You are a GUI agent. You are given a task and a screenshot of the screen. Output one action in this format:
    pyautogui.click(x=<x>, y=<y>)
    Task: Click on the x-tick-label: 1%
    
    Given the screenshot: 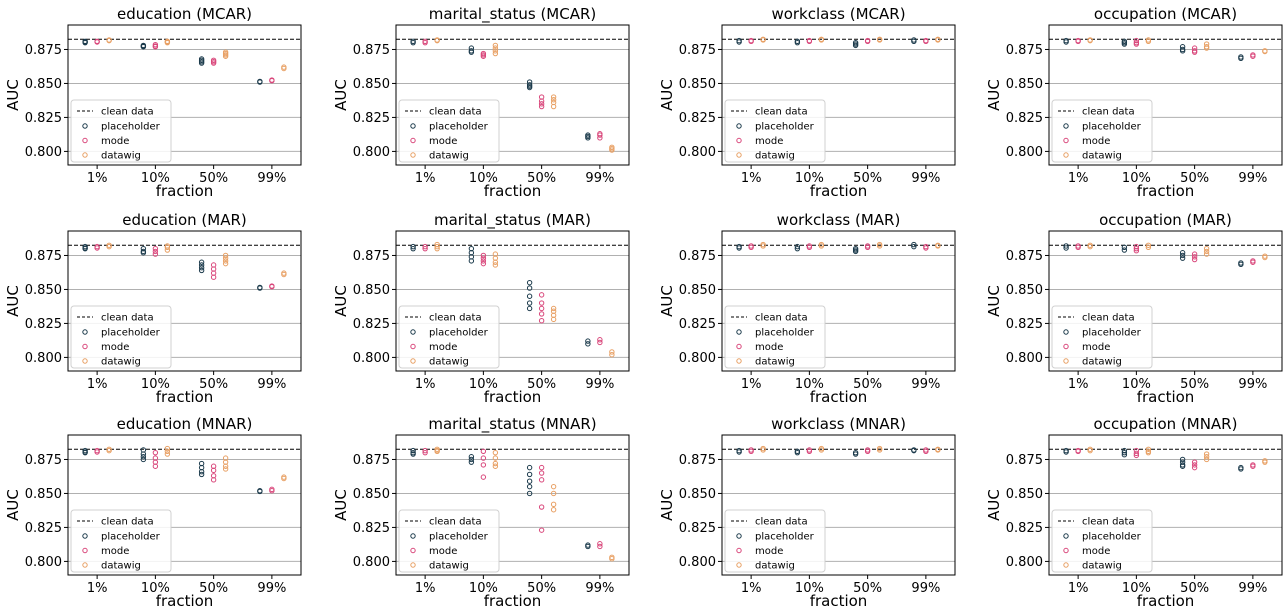 What is the action you would take?
    pyautogui.click(x=97, y=384)
    